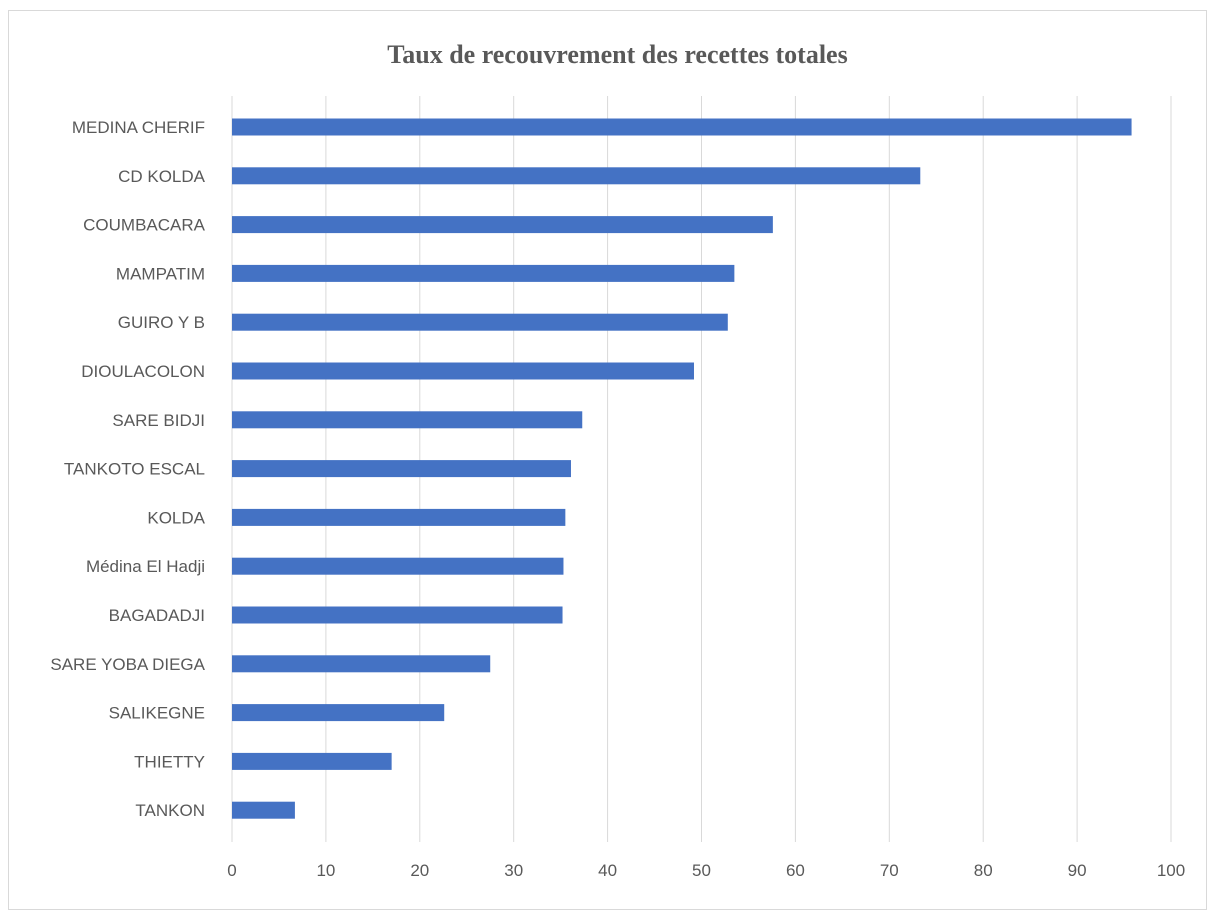 Image resolution: width=1209 pixels, height=910 pixels. I want to click on category-label: CD KOLDA, so click(162, 176).